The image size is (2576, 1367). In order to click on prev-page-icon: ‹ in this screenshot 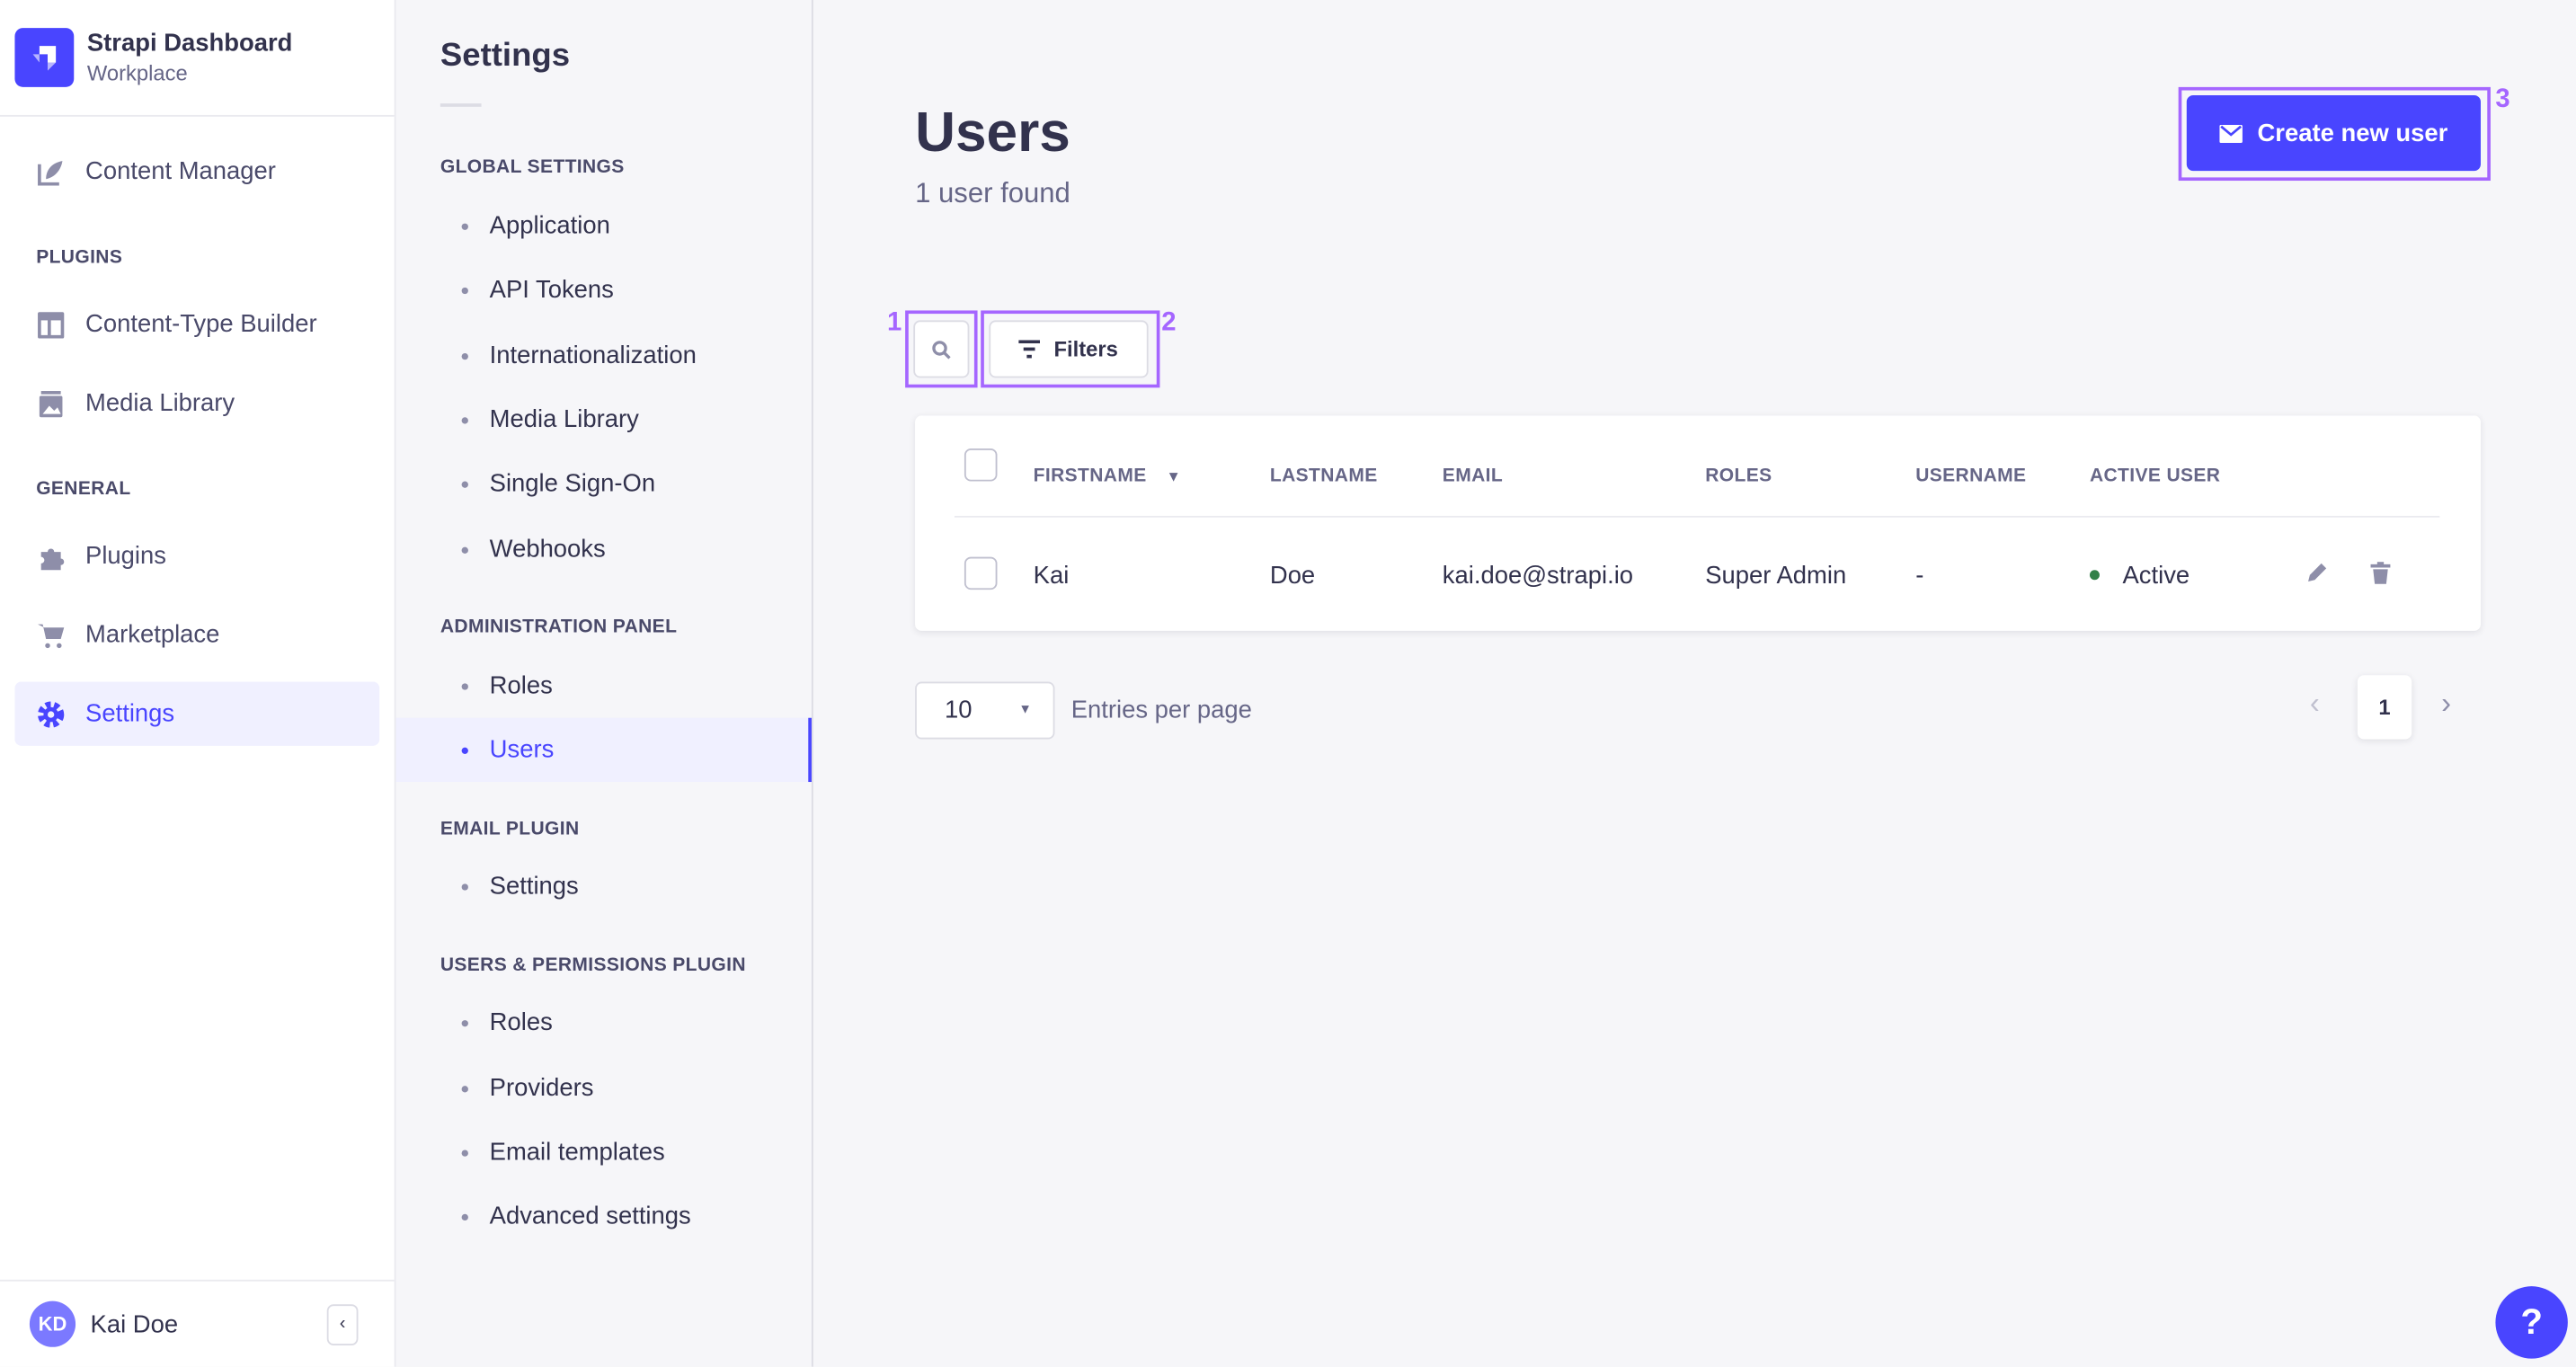, I will do `click(2314, 704)`.